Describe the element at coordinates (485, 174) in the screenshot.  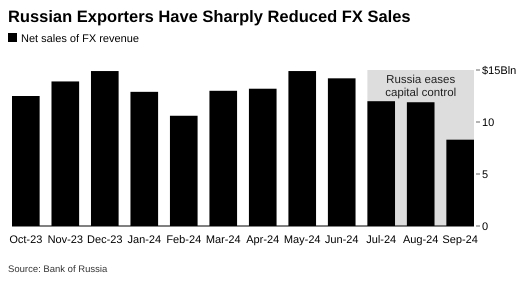
I see `y-tick-label: 5` at that location.